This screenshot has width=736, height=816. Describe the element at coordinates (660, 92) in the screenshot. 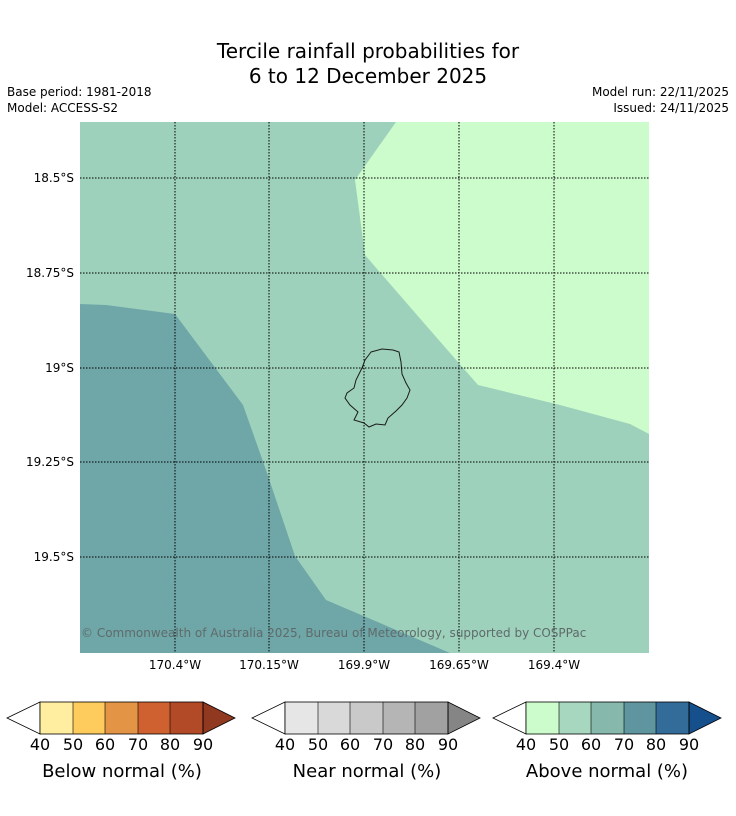

I see `model-run: Model run: 22/11/2025` at that location.